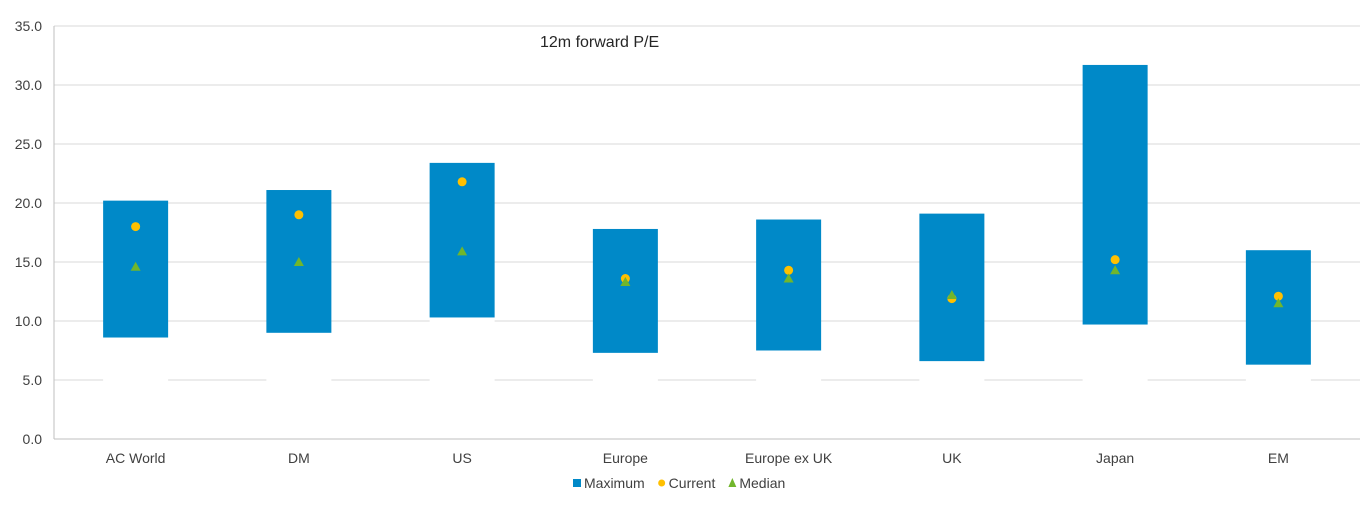 Image resolution: width=1366 pixels, height=506 pixels. I want to click on range-bar-japan, so click(1115, 194).